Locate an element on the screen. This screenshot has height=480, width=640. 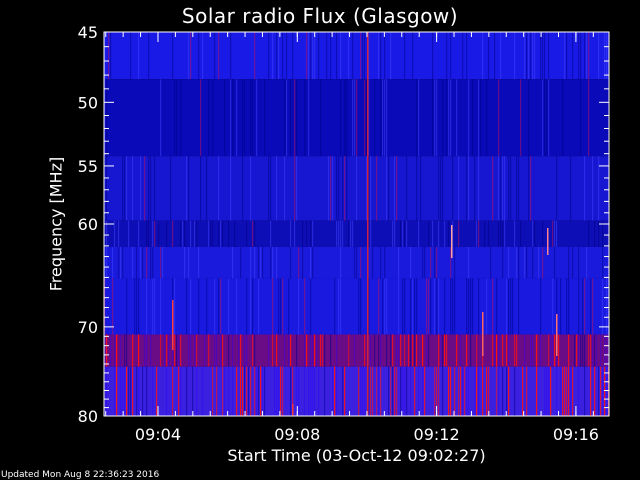
band-2-streaks is located at coordinates (352, 188).